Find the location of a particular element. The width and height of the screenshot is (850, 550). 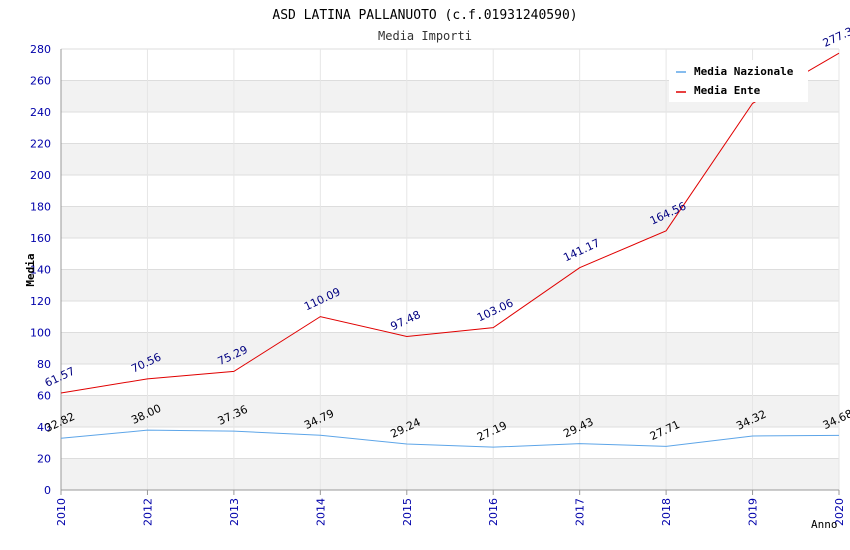

x-tick-label: 2012 is located at coordinates (147, 512).